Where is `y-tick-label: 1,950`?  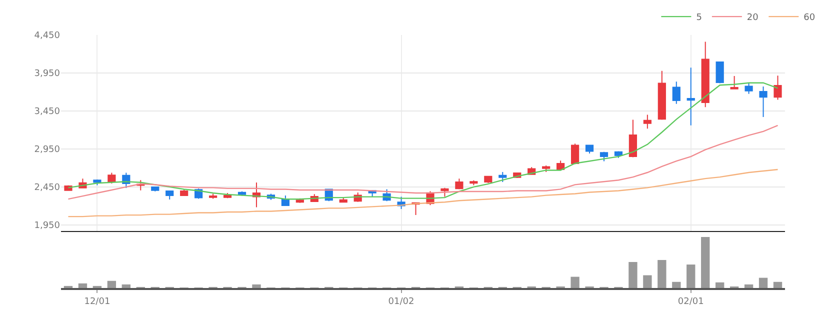
y-tick-label: 1,950 is located at coordinates (47, 226).